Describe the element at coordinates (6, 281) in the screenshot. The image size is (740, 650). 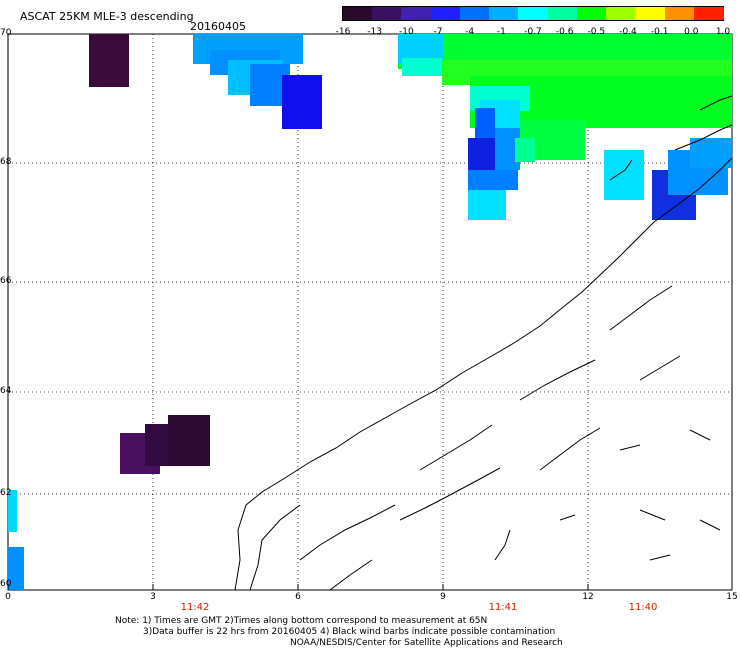
I see `lat-label-66: 66` at that location.